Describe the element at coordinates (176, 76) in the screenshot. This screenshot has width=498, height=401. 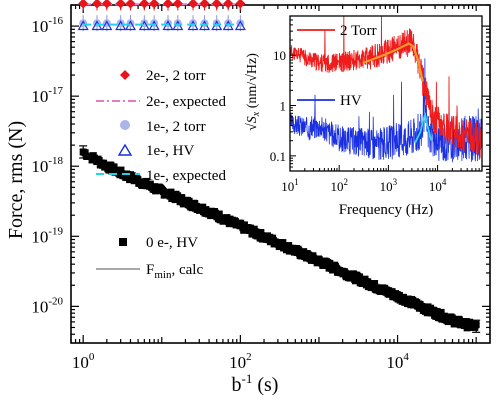
I see `legend-label-2e-2torr: 2e-, 2 torr` at that location.